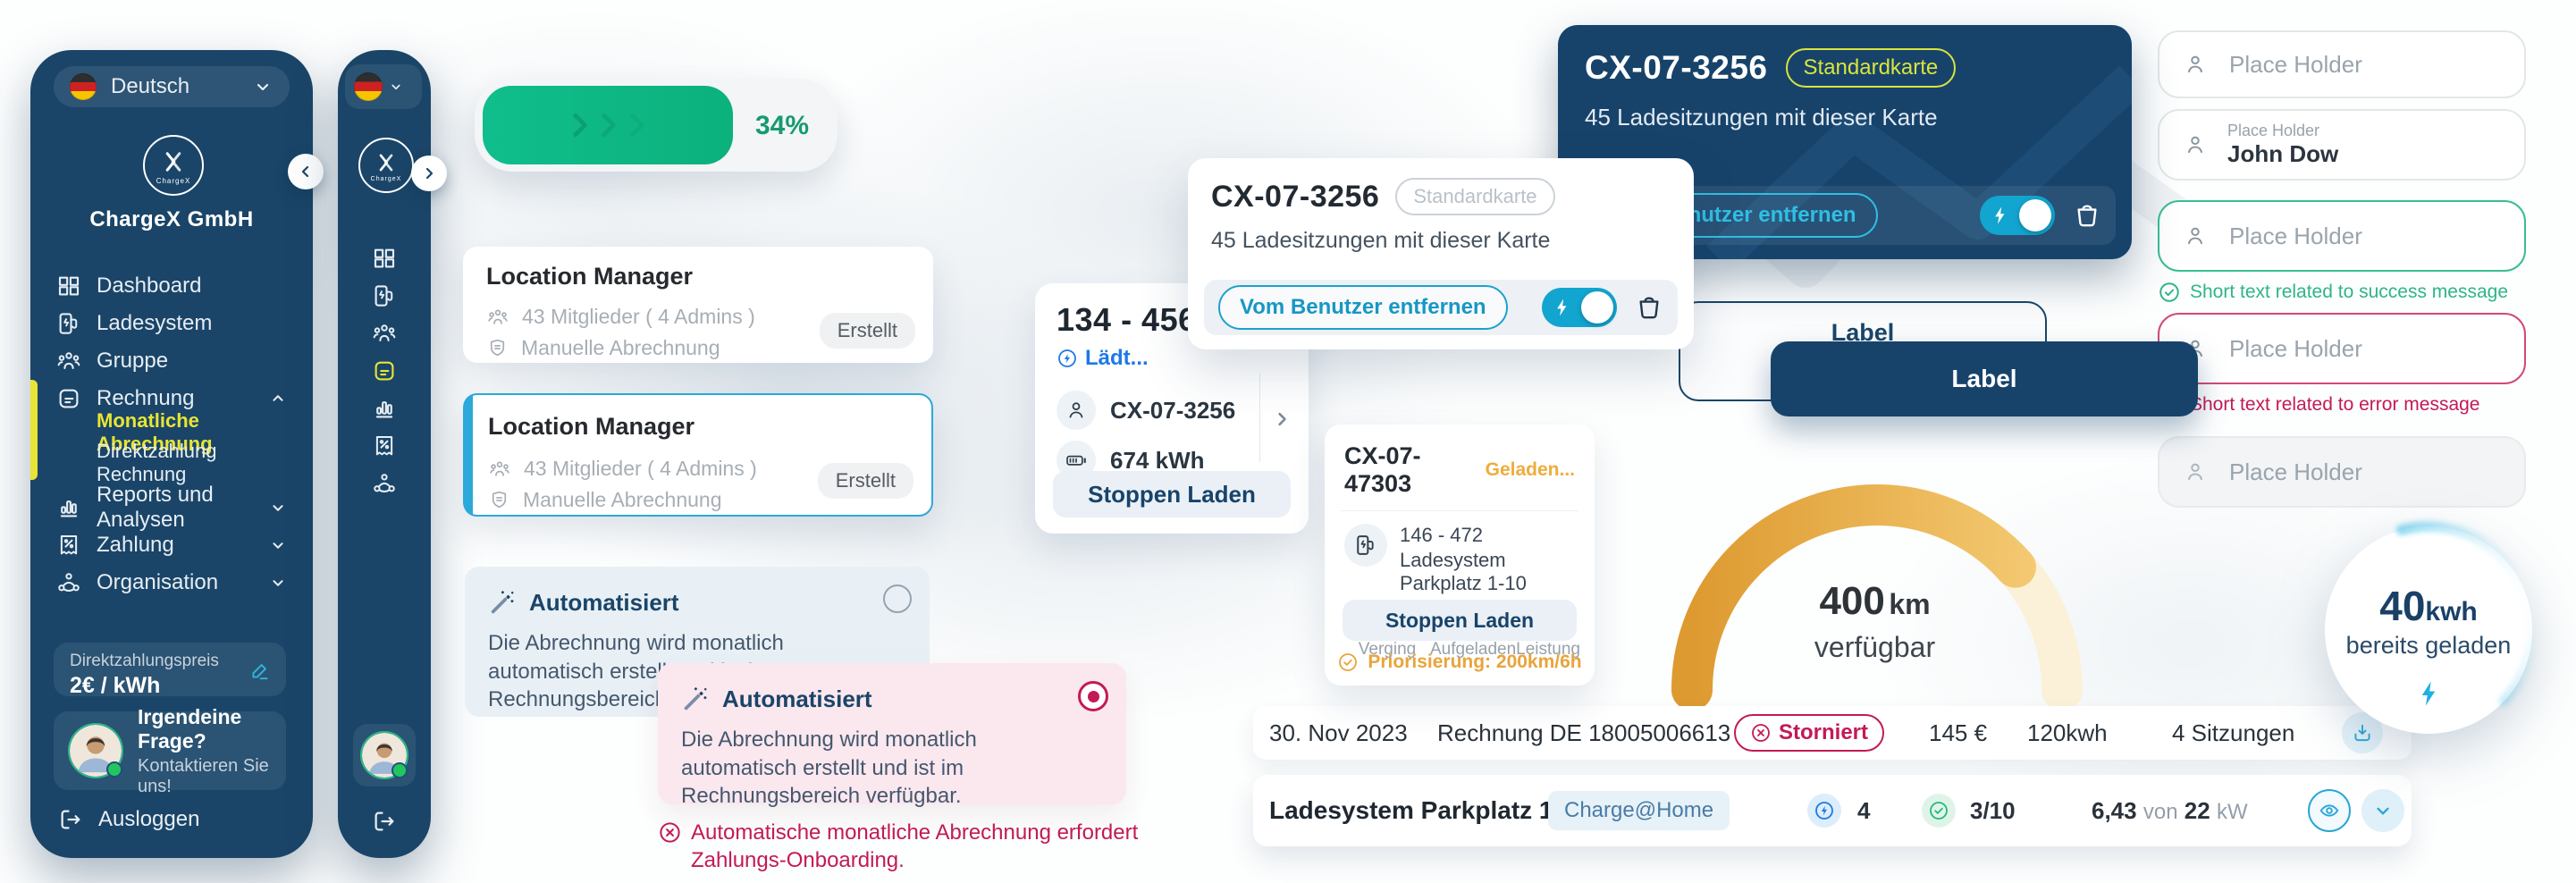  What do you see at coordinates (171, 286) in the screenshot?
I see `sidebar-item-dashboard: Dashboard` at bounding box center [171, 286].